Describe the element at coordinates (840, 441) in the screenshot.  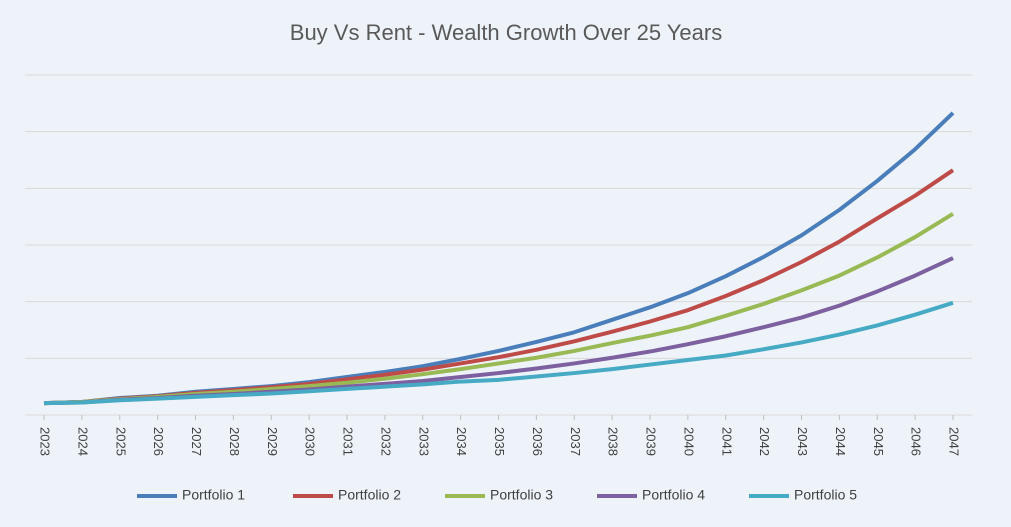
I see `x-tick-label: 2044` at that location.